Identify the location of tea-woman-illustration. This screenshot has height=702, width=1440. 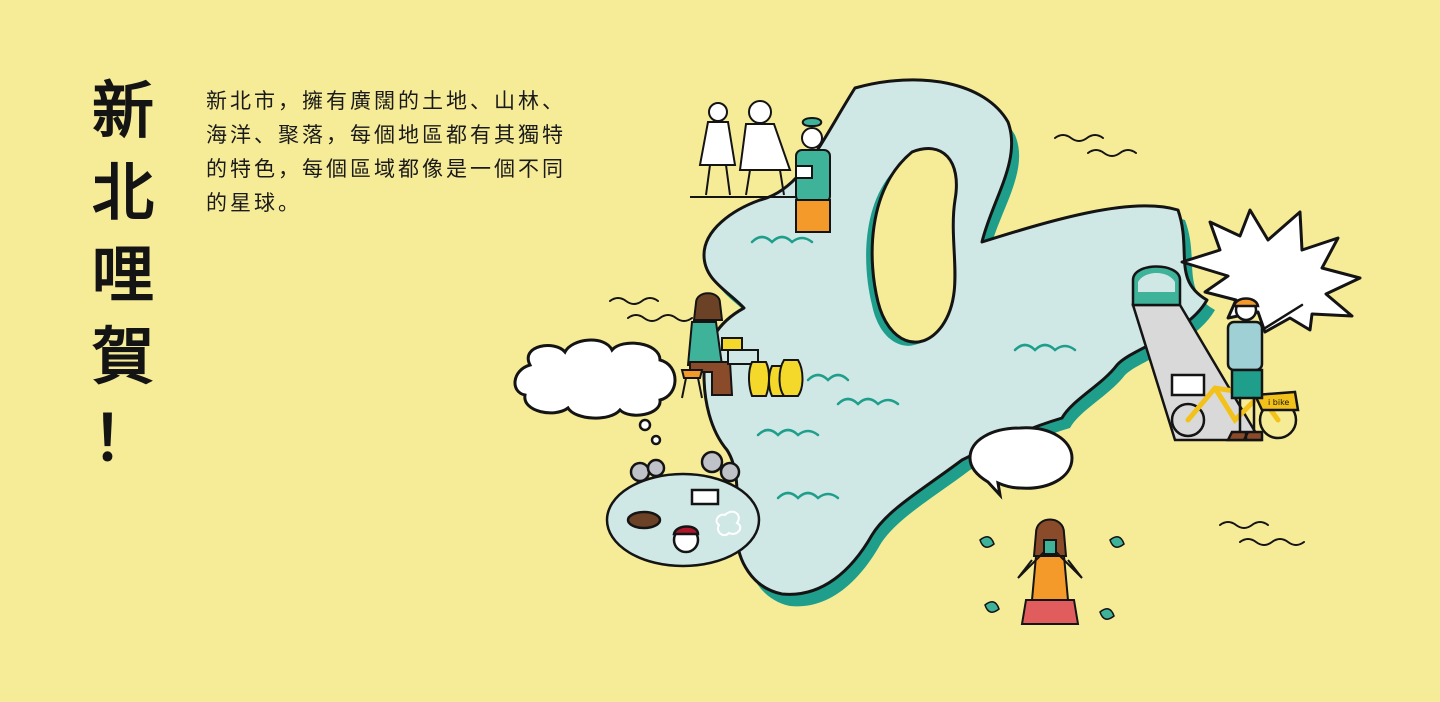
(1050, 571).